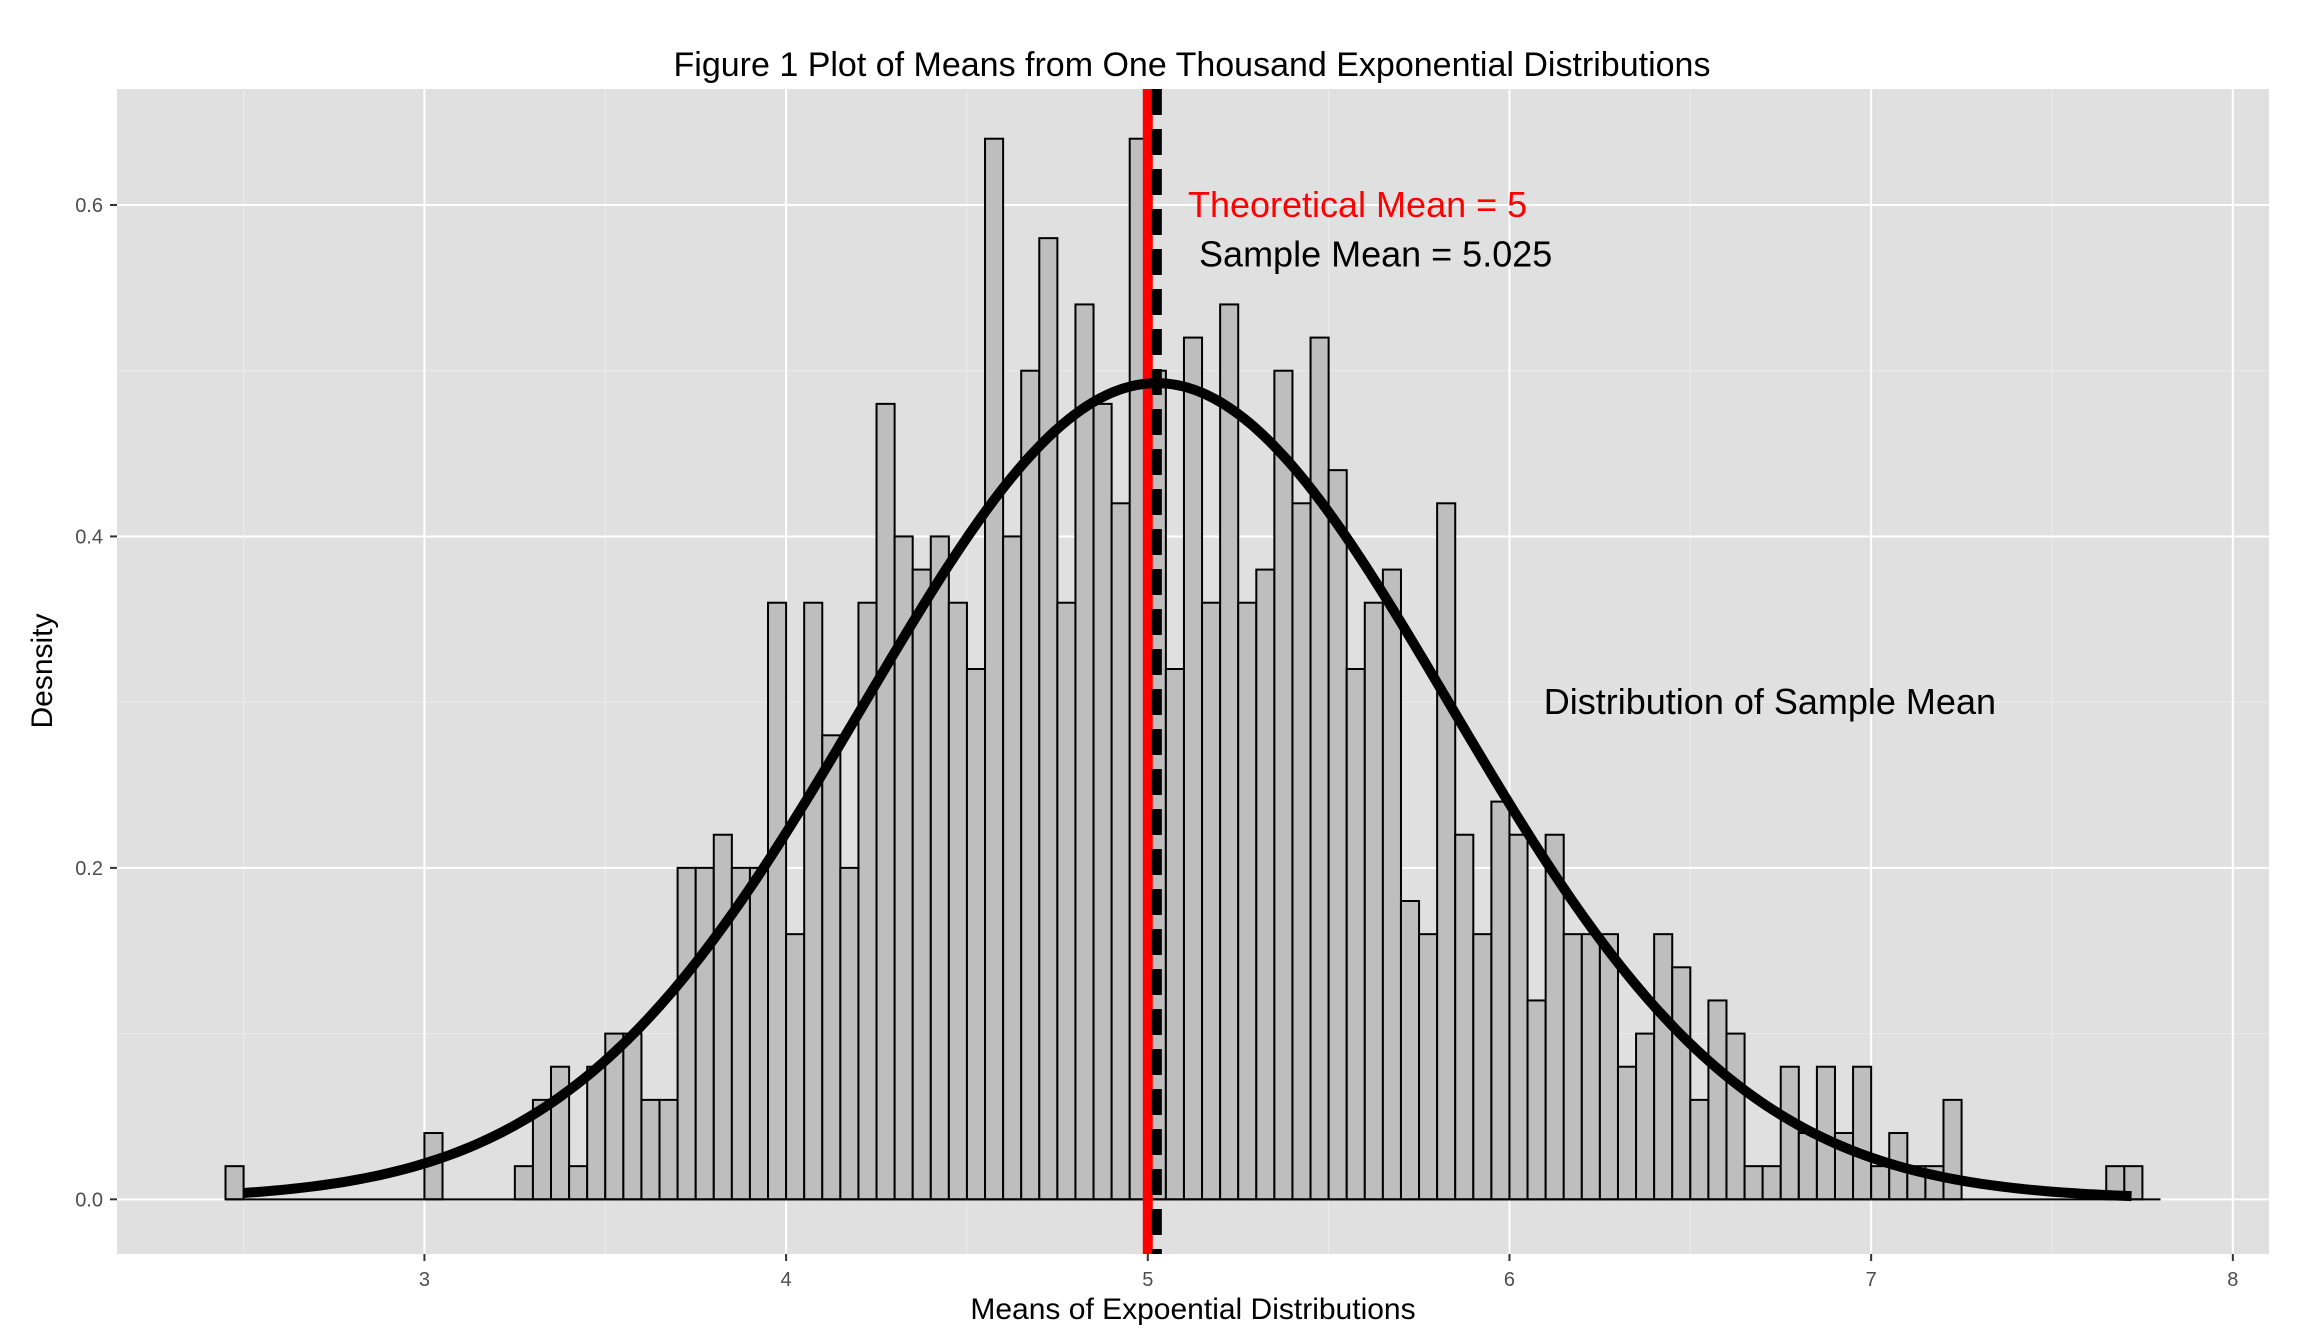  What do you see at coordinates (1192, 1309) in the screenshot?
I see `x-axis-label: Means of Expoential Distributions` at bounding box center [1192, 1309].